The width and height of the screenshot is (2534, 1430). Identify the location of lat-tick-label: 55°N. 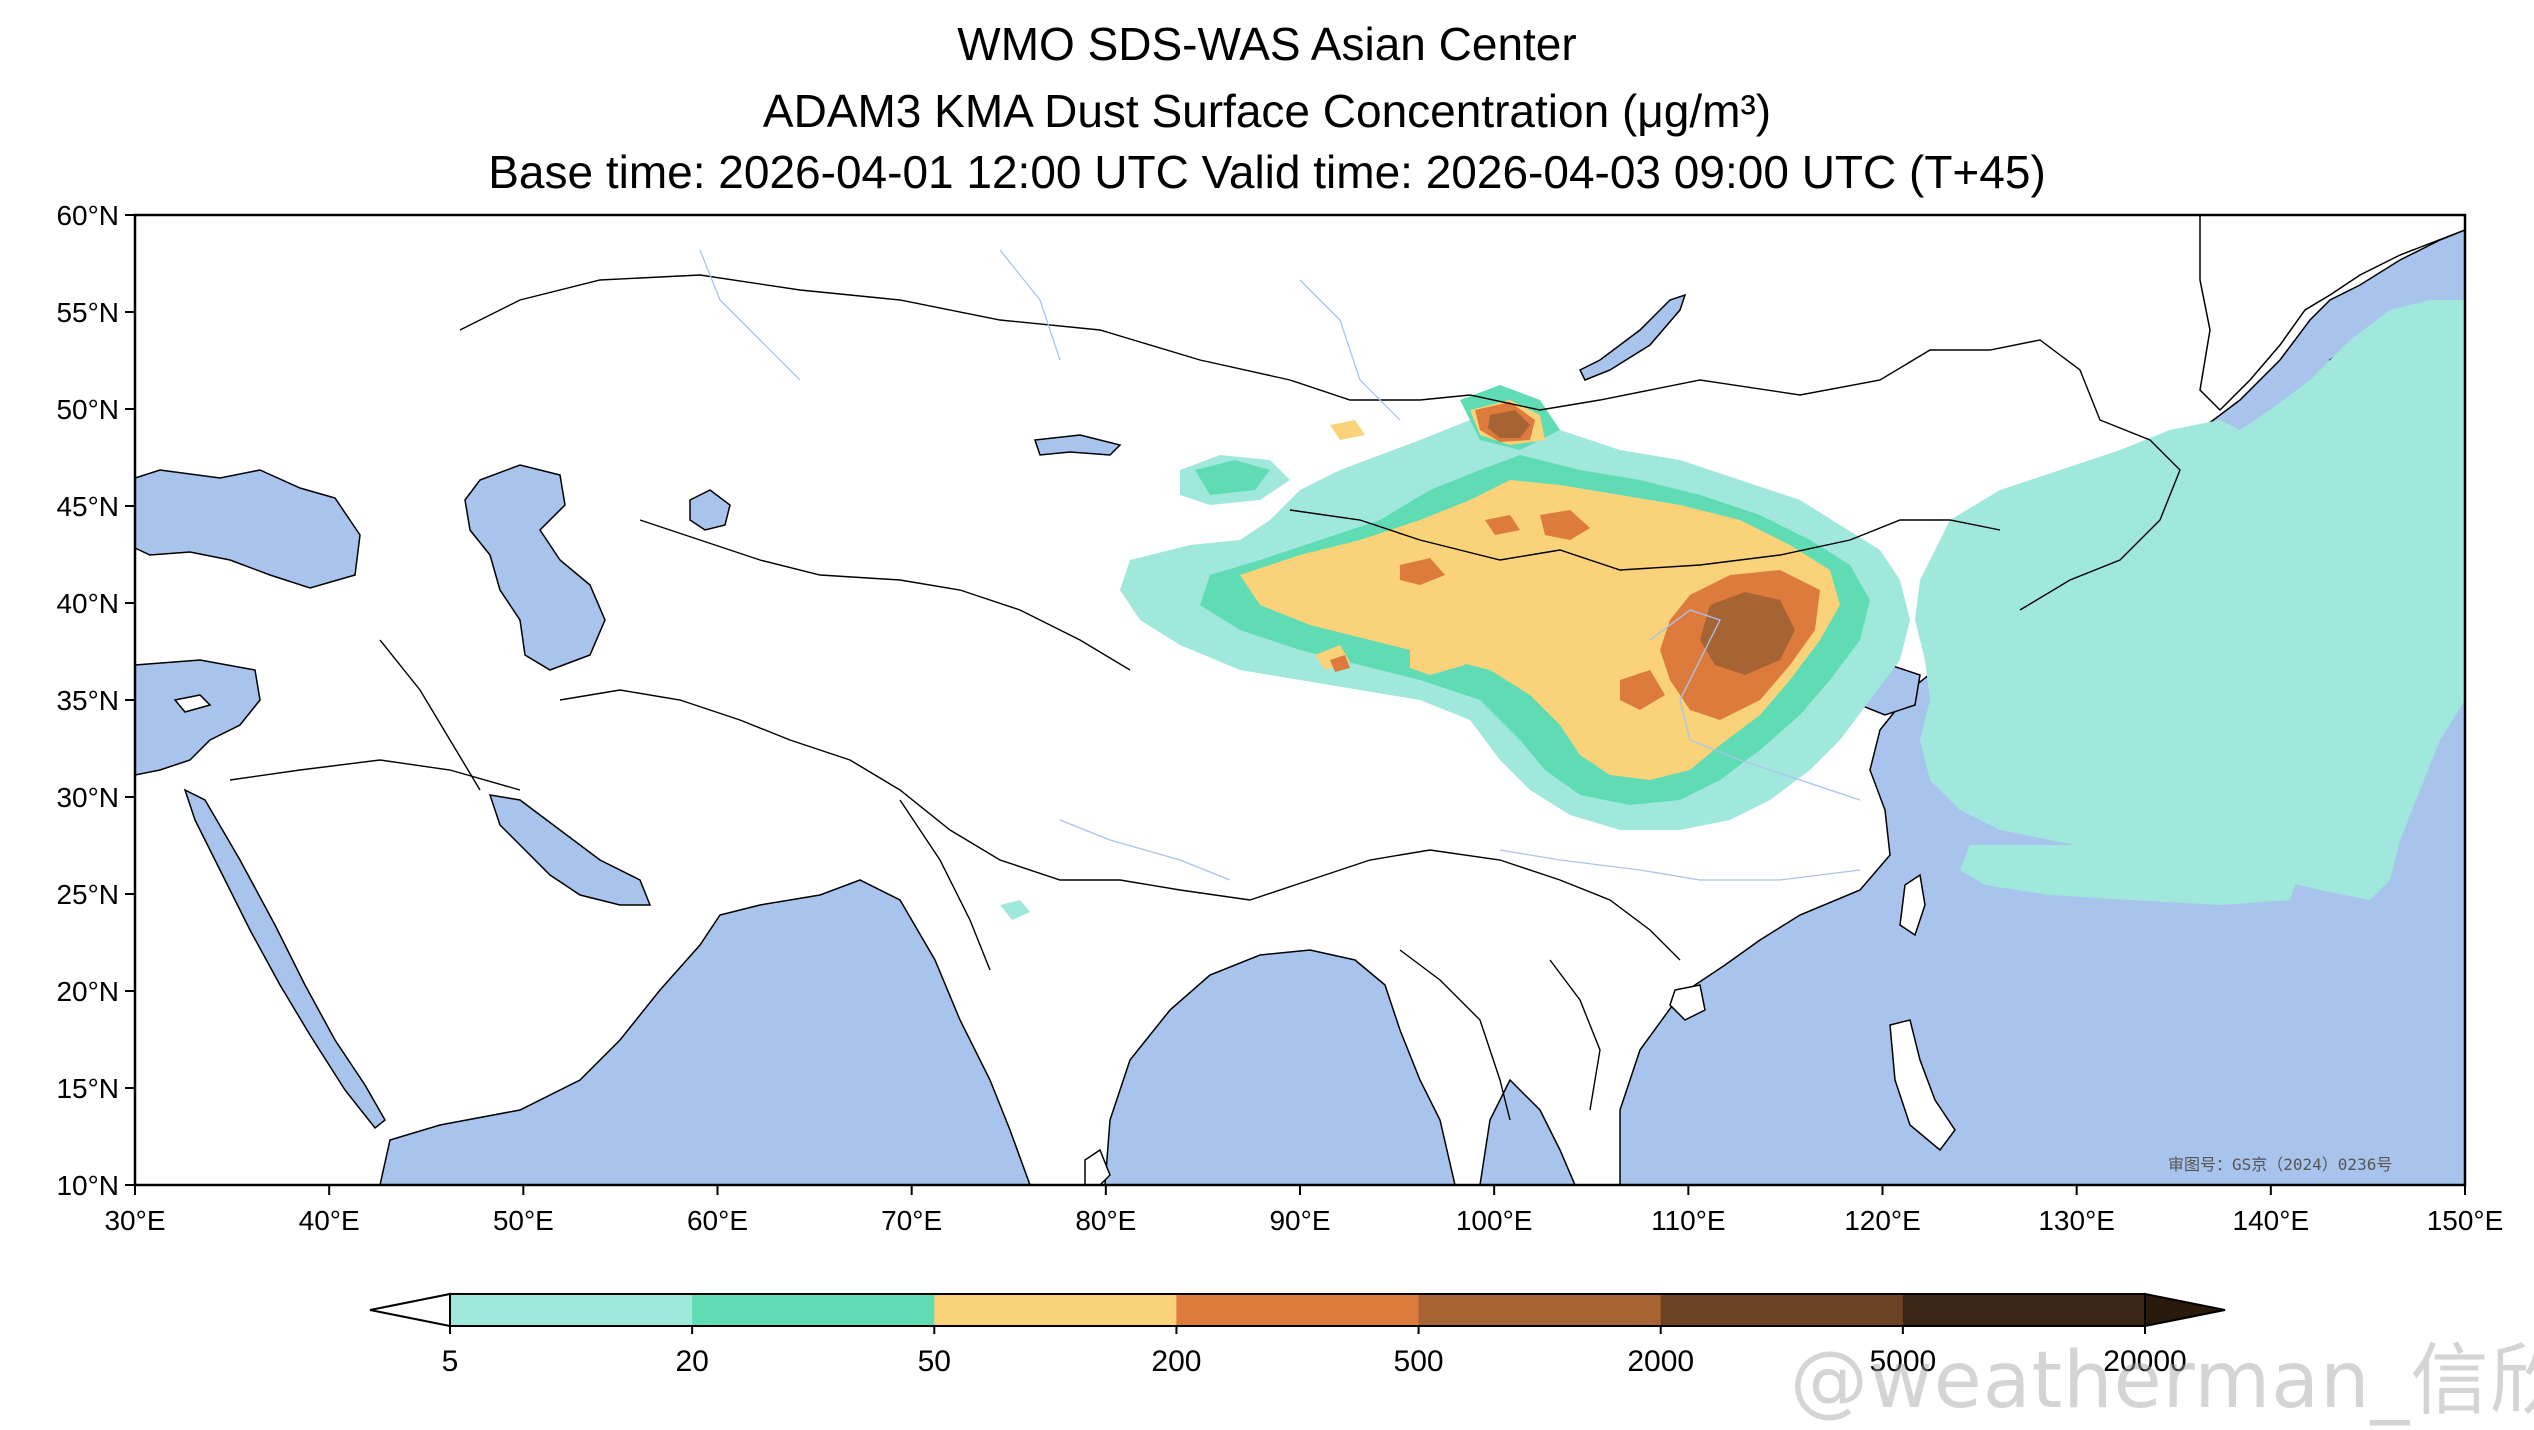
(87, 312).